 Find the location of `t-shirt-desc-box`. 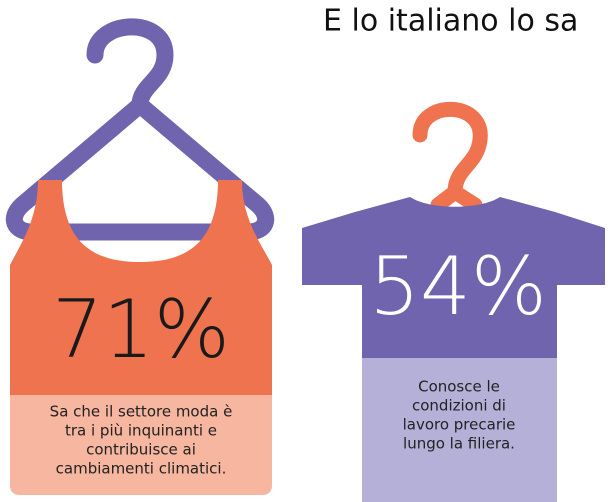

t-shirt-desc-box is located at coordinates (459, 430).